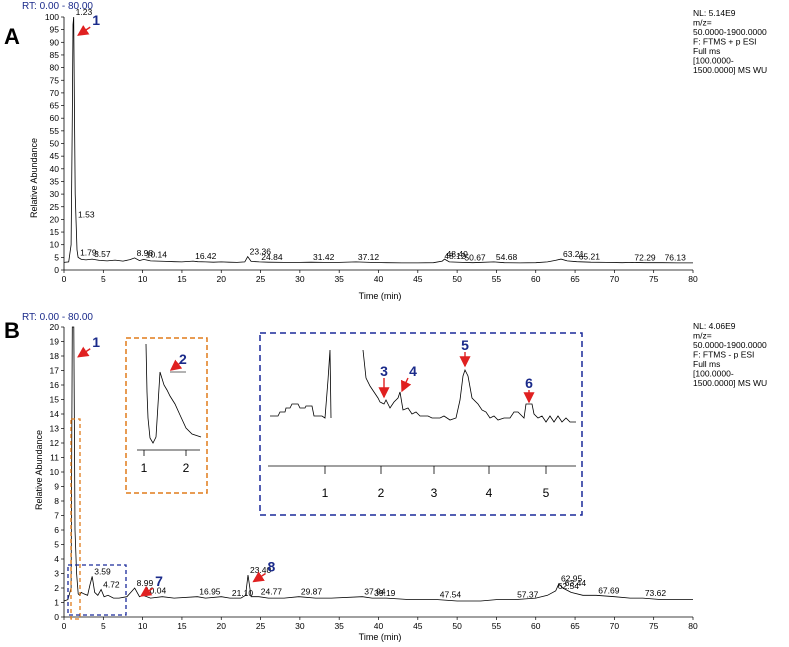  Describe the element at coordinates (111, 584) in the screenshot. I see `peak-label: 4.72` at that location.